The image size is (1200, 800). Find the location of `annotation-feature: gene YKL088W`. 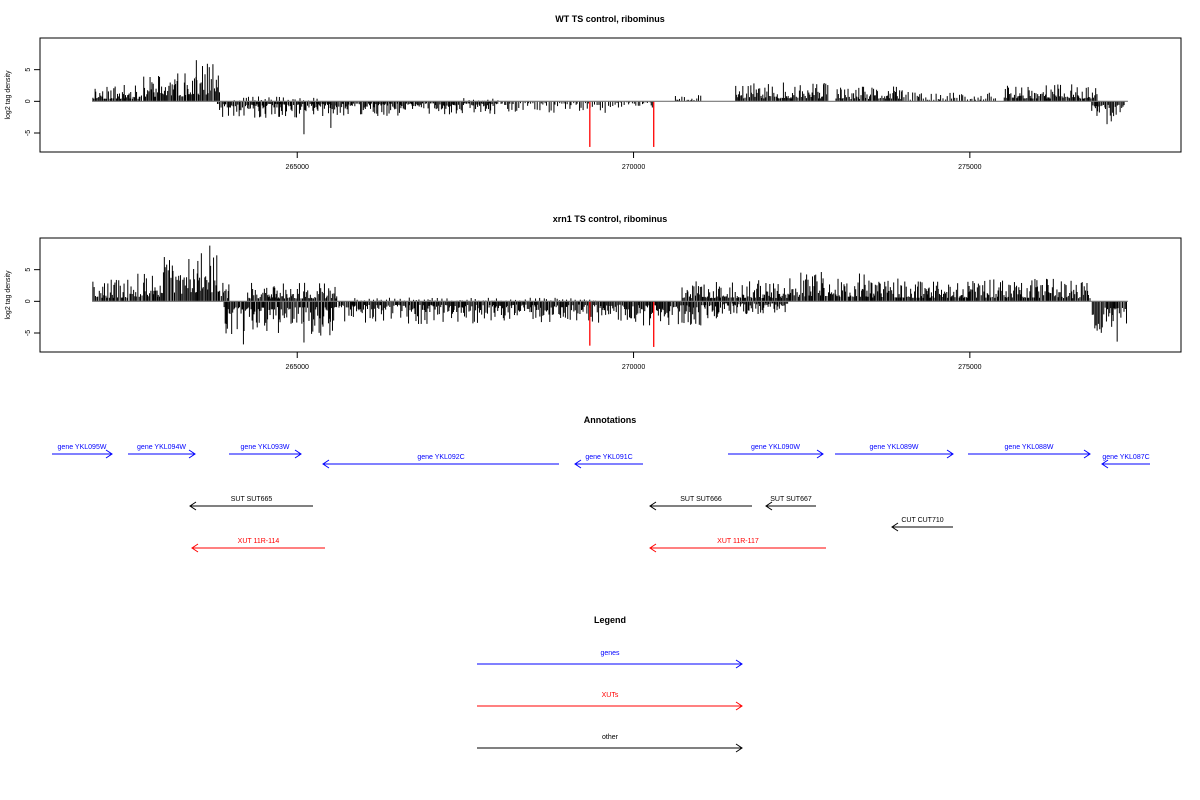

annotation-feature: gene YKL088W is located at coordinates (1029, 451).